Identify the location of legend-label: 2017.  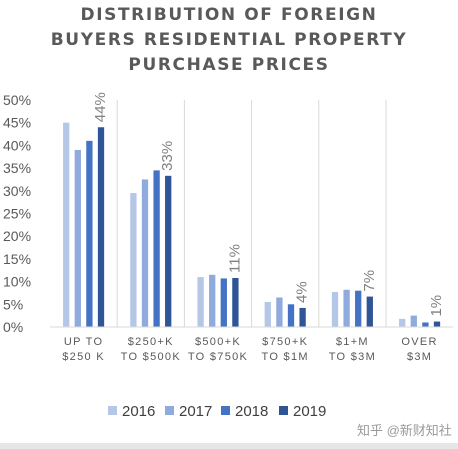
(195, 411).